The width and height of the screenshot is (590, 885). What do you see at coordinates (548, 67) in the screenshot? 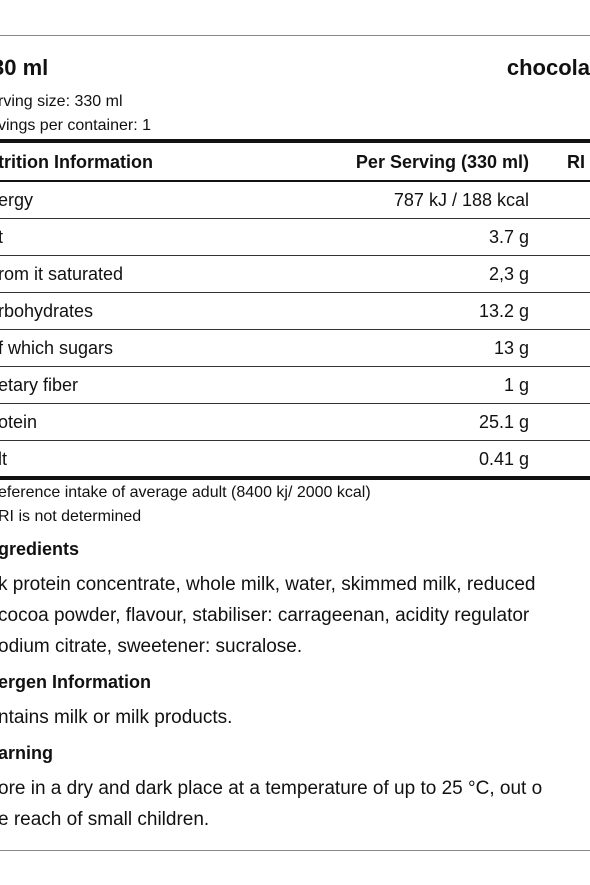
I see `flavour: chocola` at bounding box center [548, 67].